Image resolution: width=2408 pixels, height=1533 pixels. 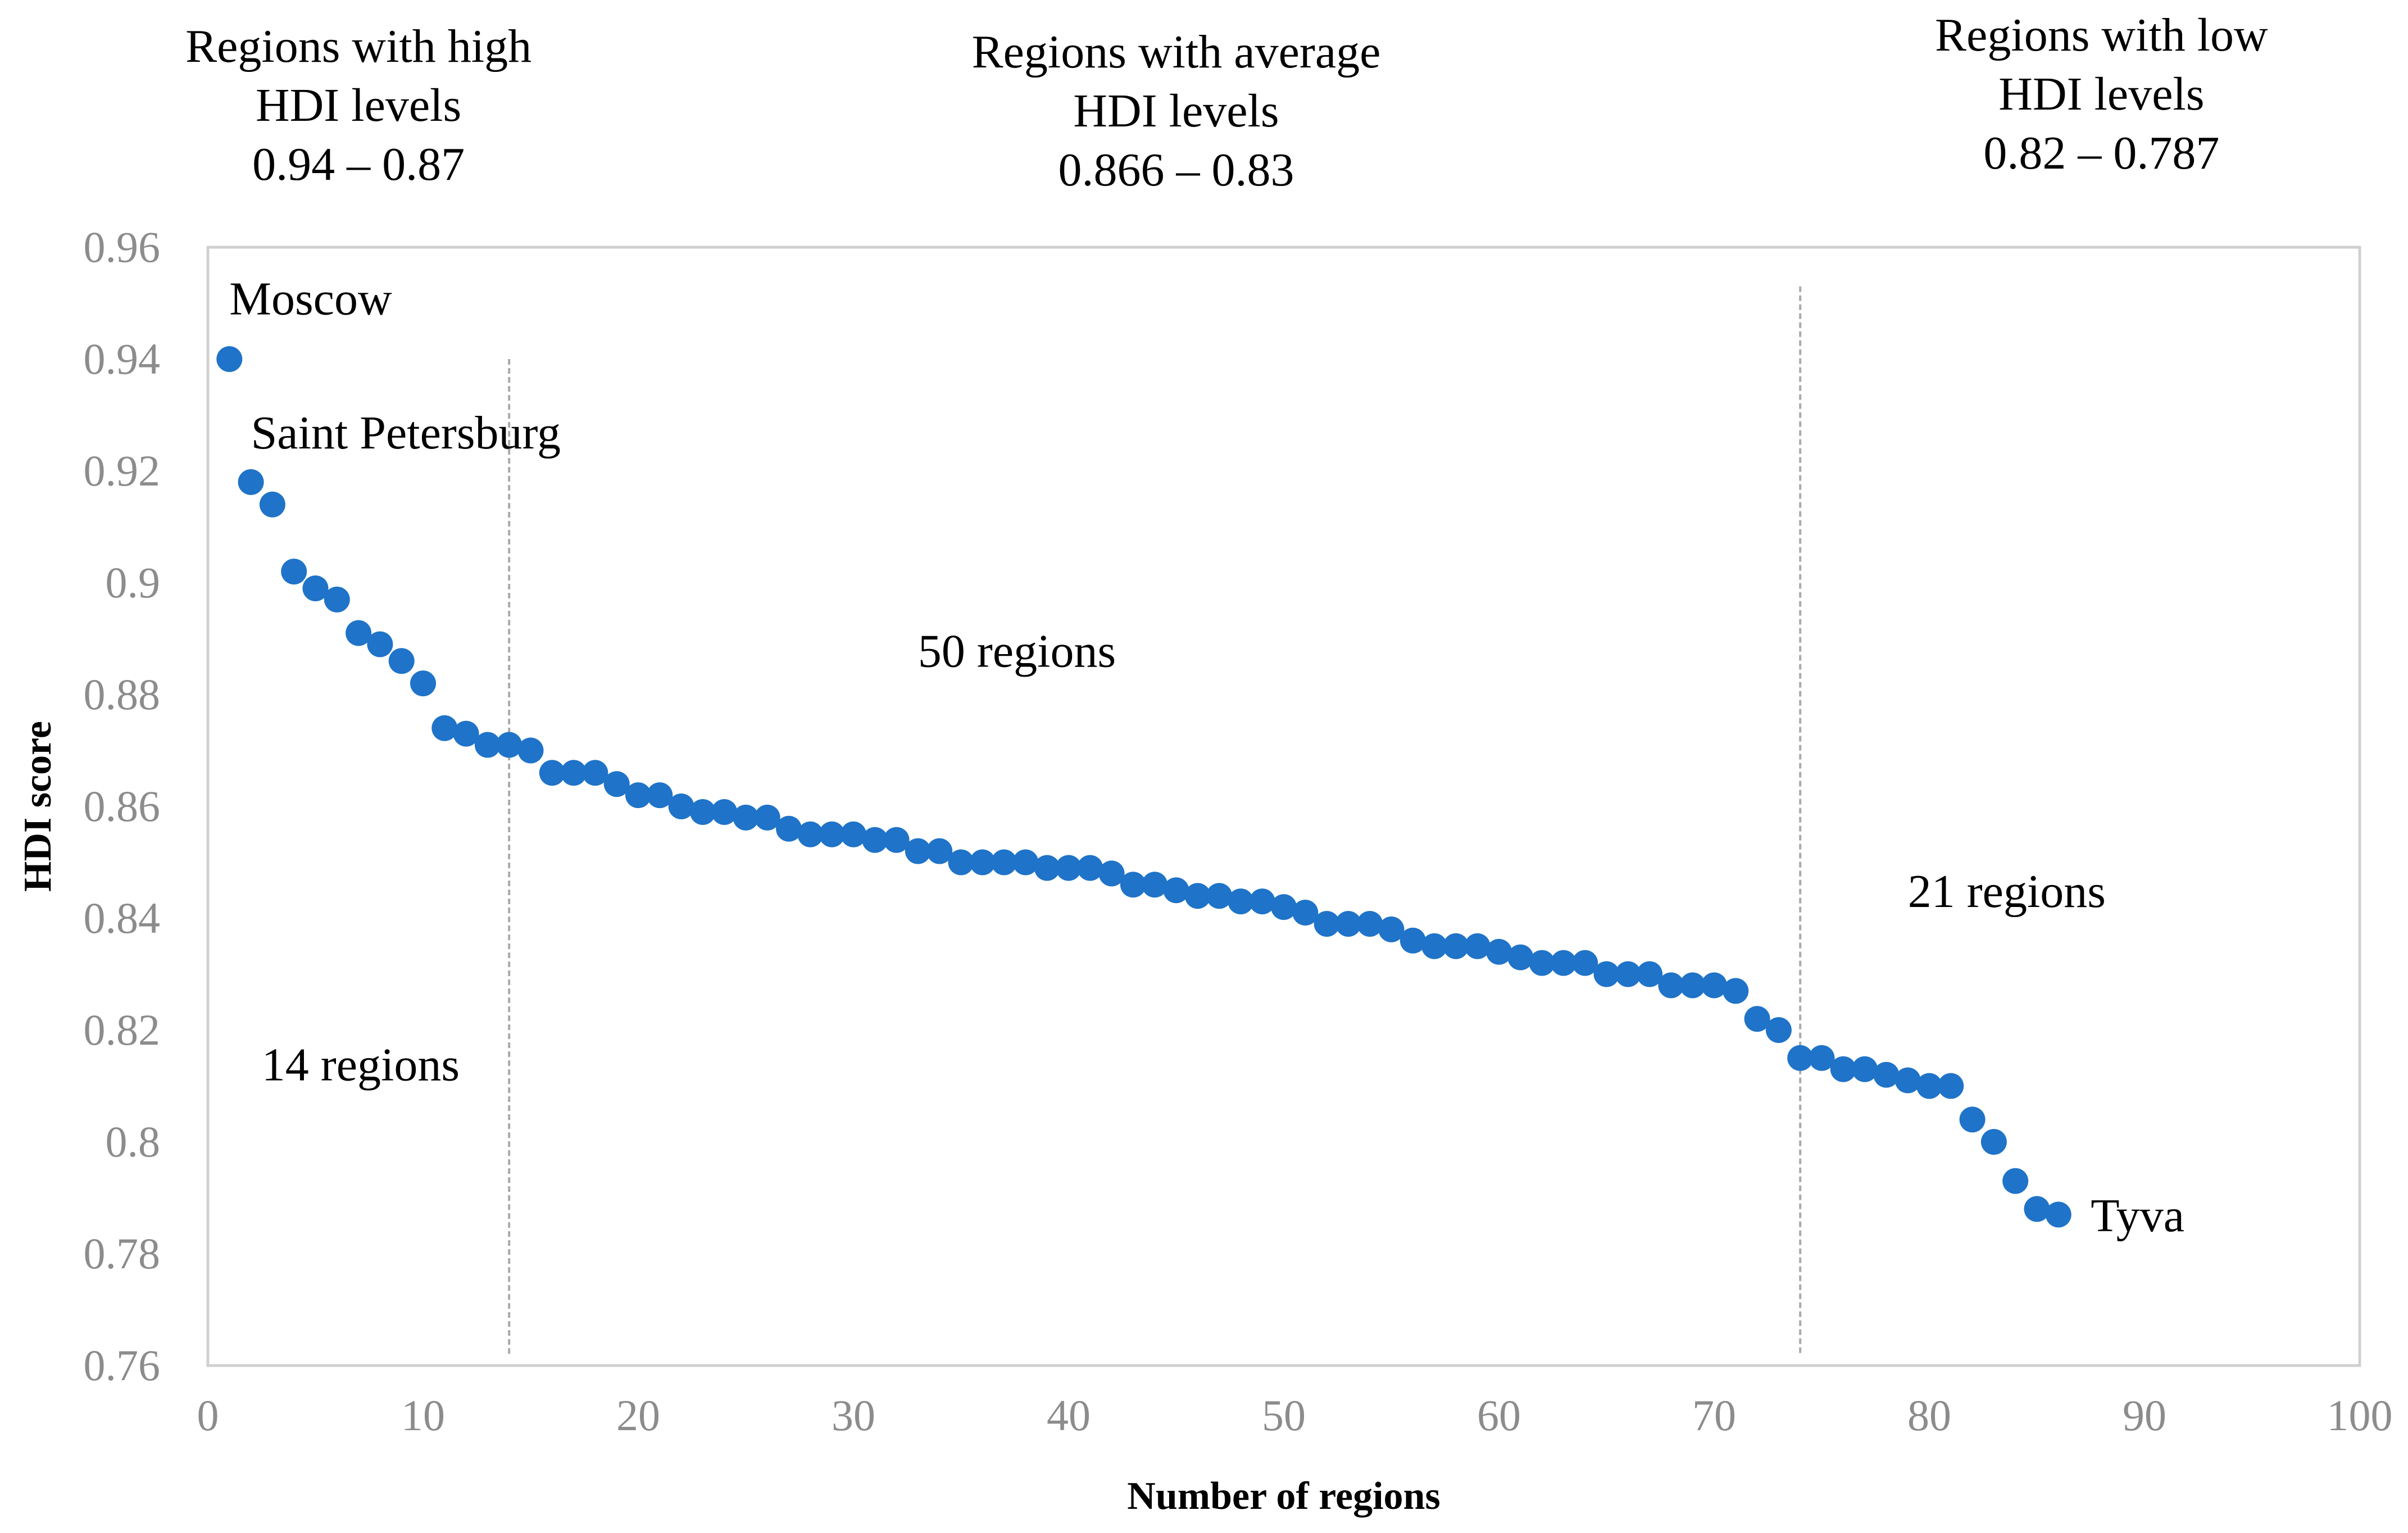 What do you see at coordinates (122, 918) in the screenshot?
I see `y-tick-label: 0.84` at bounding box center [122, 918].